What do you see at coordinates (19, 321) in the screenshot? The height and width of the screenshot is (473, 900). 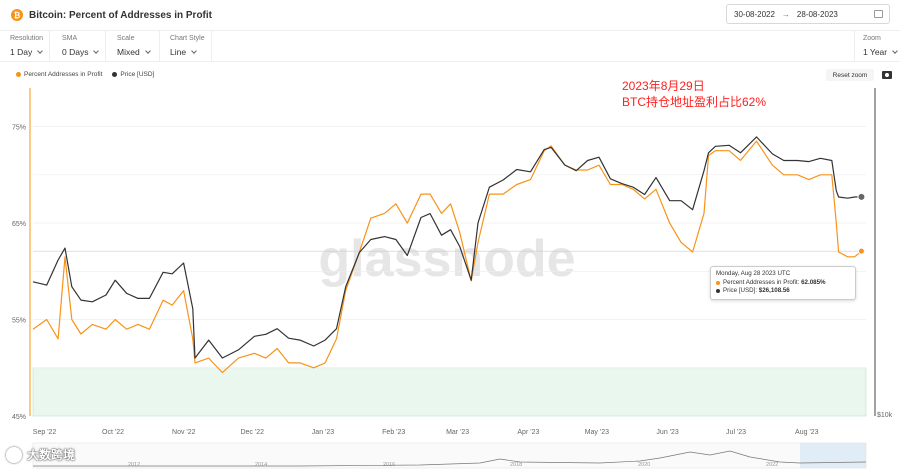 I see `y-tick-label: 55%` at bounding box center [19, 321].